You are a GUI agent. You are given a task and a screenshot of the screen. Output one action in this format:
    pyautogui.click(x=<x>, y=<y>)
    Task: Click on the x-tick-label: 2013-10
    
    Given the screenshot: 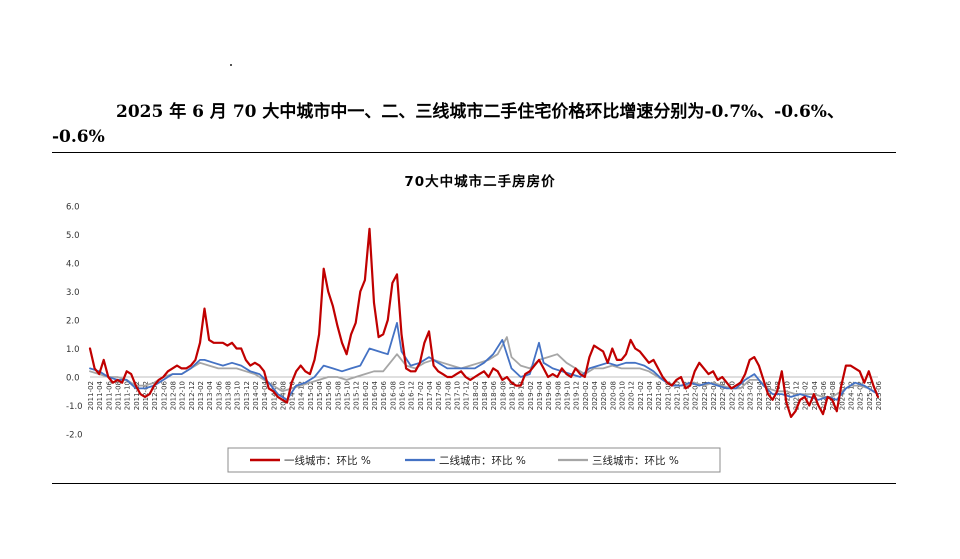 What is the action you would take?
    pyautogui.click(x=238, y=395)
    